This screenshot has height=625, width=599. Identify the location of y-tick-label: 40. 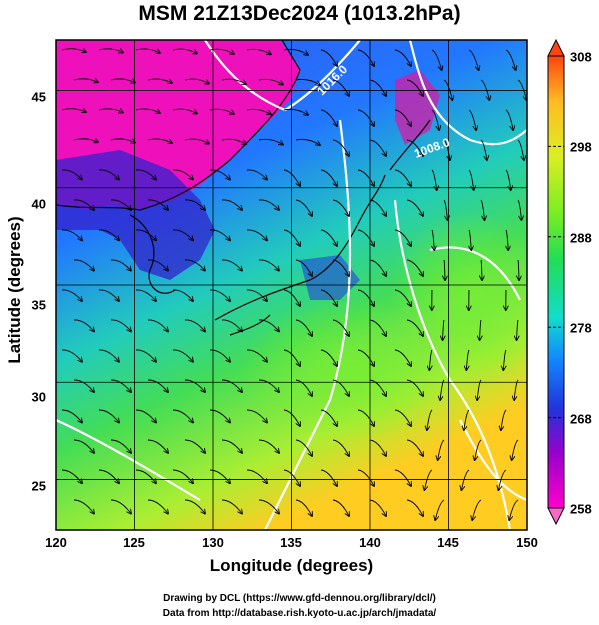
(38, 204).